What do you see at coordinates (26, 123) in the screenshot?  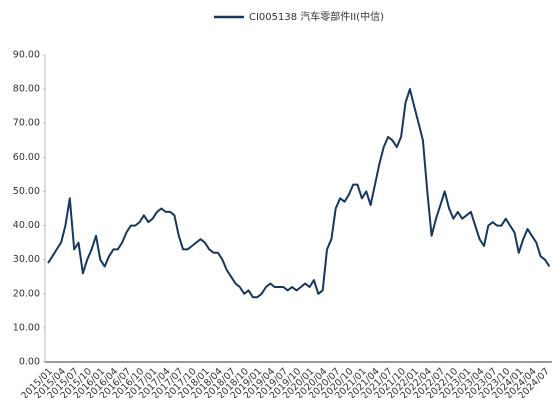 I see `y-tick-label: 70.00` at bounding box center [26, 123].